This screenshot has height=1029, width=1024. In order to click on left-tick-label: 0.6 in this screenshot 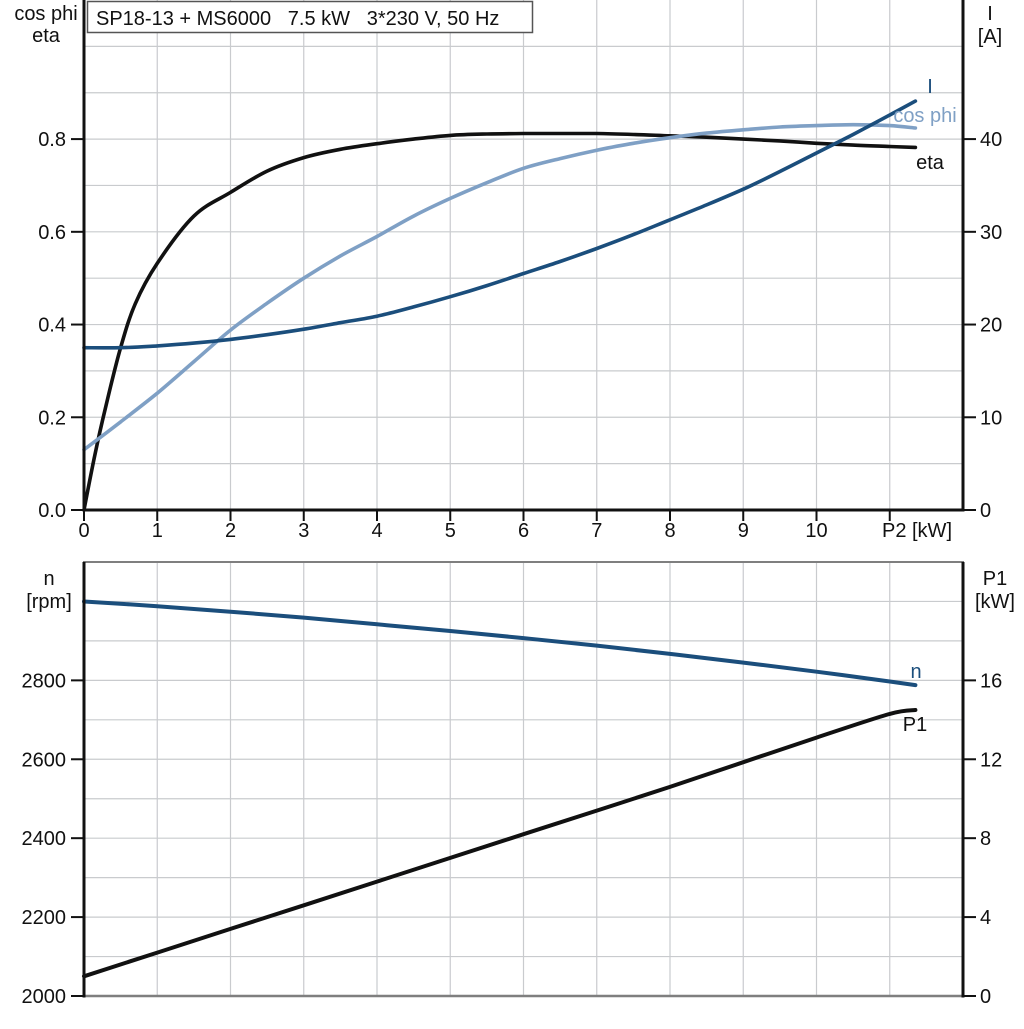, I will do `click(52, 233)`.